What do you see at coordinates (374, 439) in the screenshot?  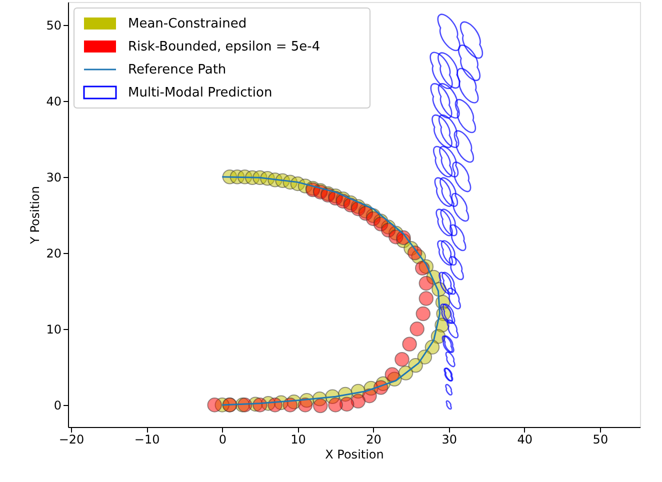 I see `x-tick-label: 20` at bounding box center [374, 439].